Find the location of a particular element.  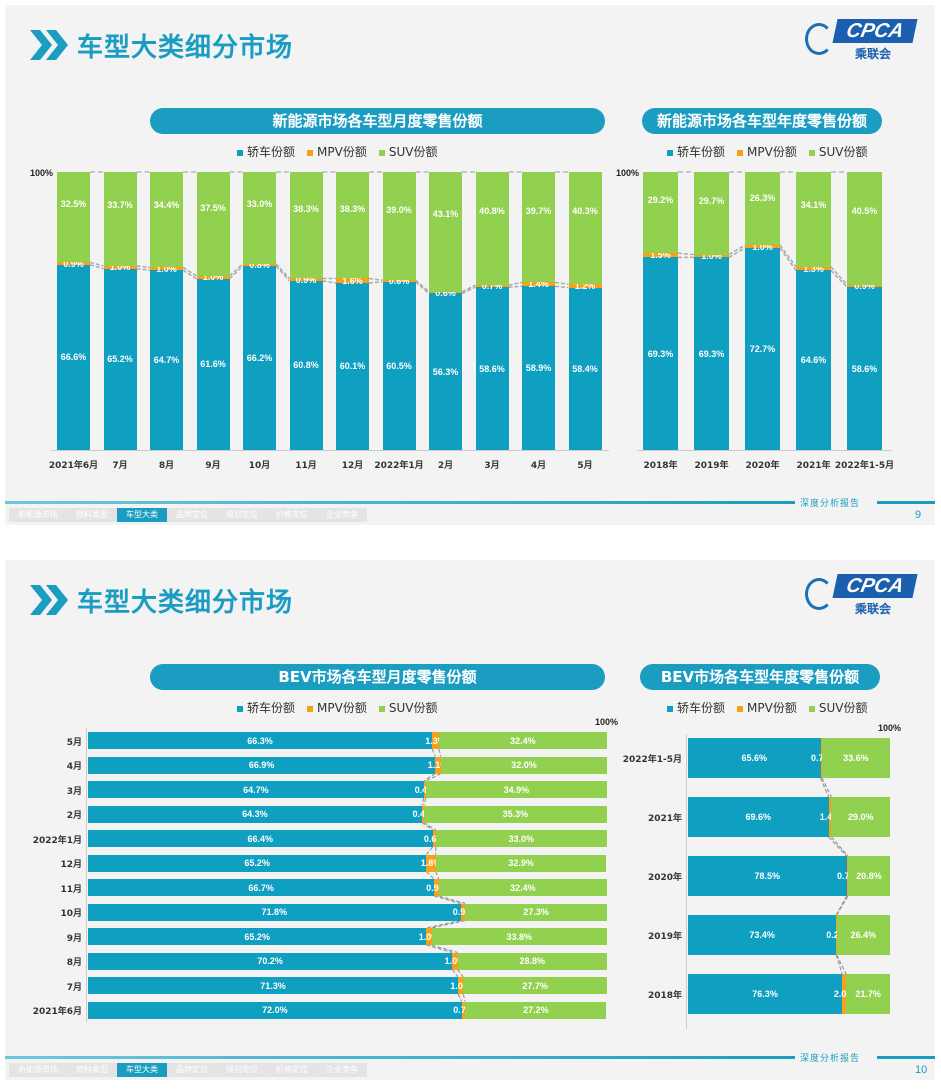

data-label: 0.7% is located at coordinates (463, 1010).